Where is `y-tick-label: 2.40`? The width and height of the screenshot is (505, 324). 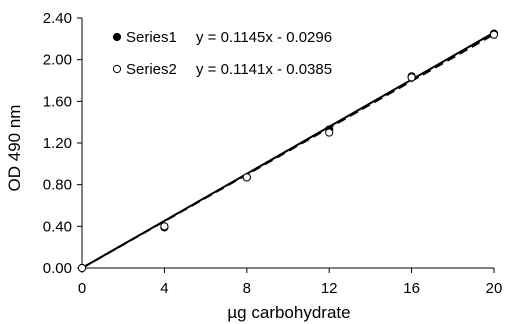 y-tick-label: 2.40 is located at coordinates (57, 18).